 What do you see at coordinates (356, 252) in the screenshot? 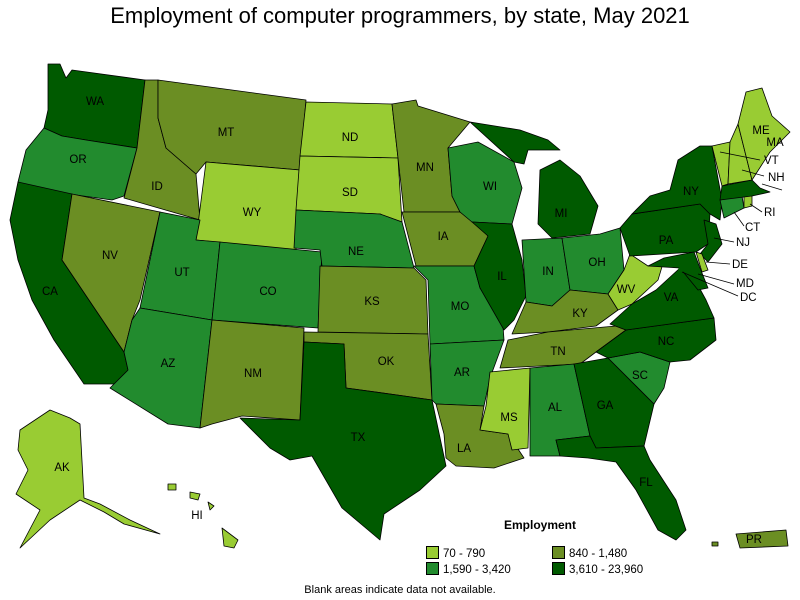
I see `label-NE: NE` at bounding box center [356, 252].